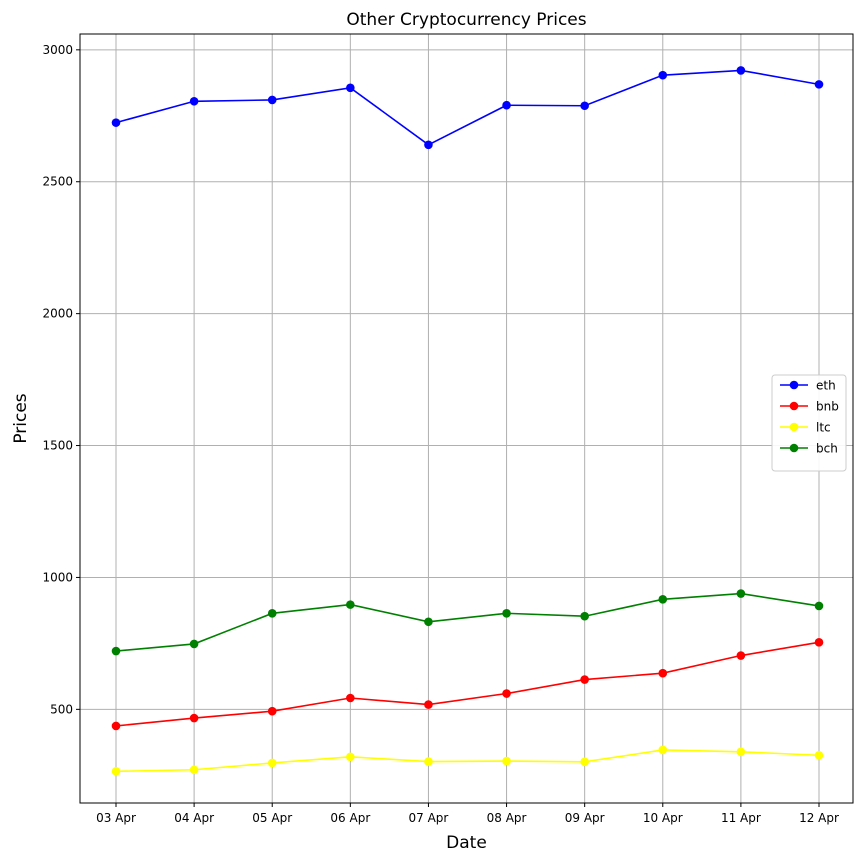  I want to click on series-ltc, so click(467, 760).